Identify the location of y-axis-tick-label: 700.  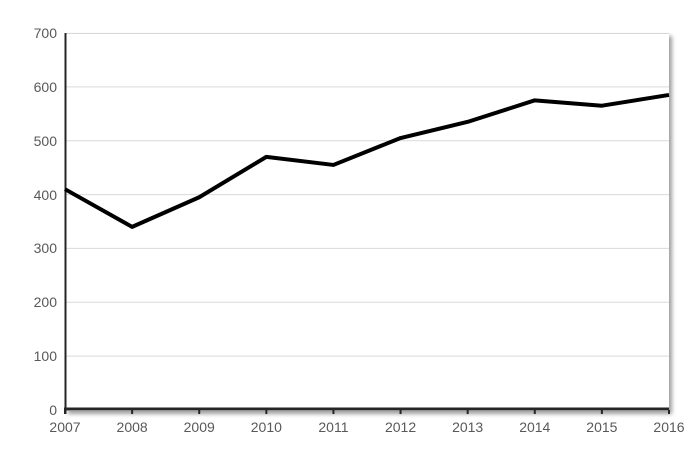
(45, 33).